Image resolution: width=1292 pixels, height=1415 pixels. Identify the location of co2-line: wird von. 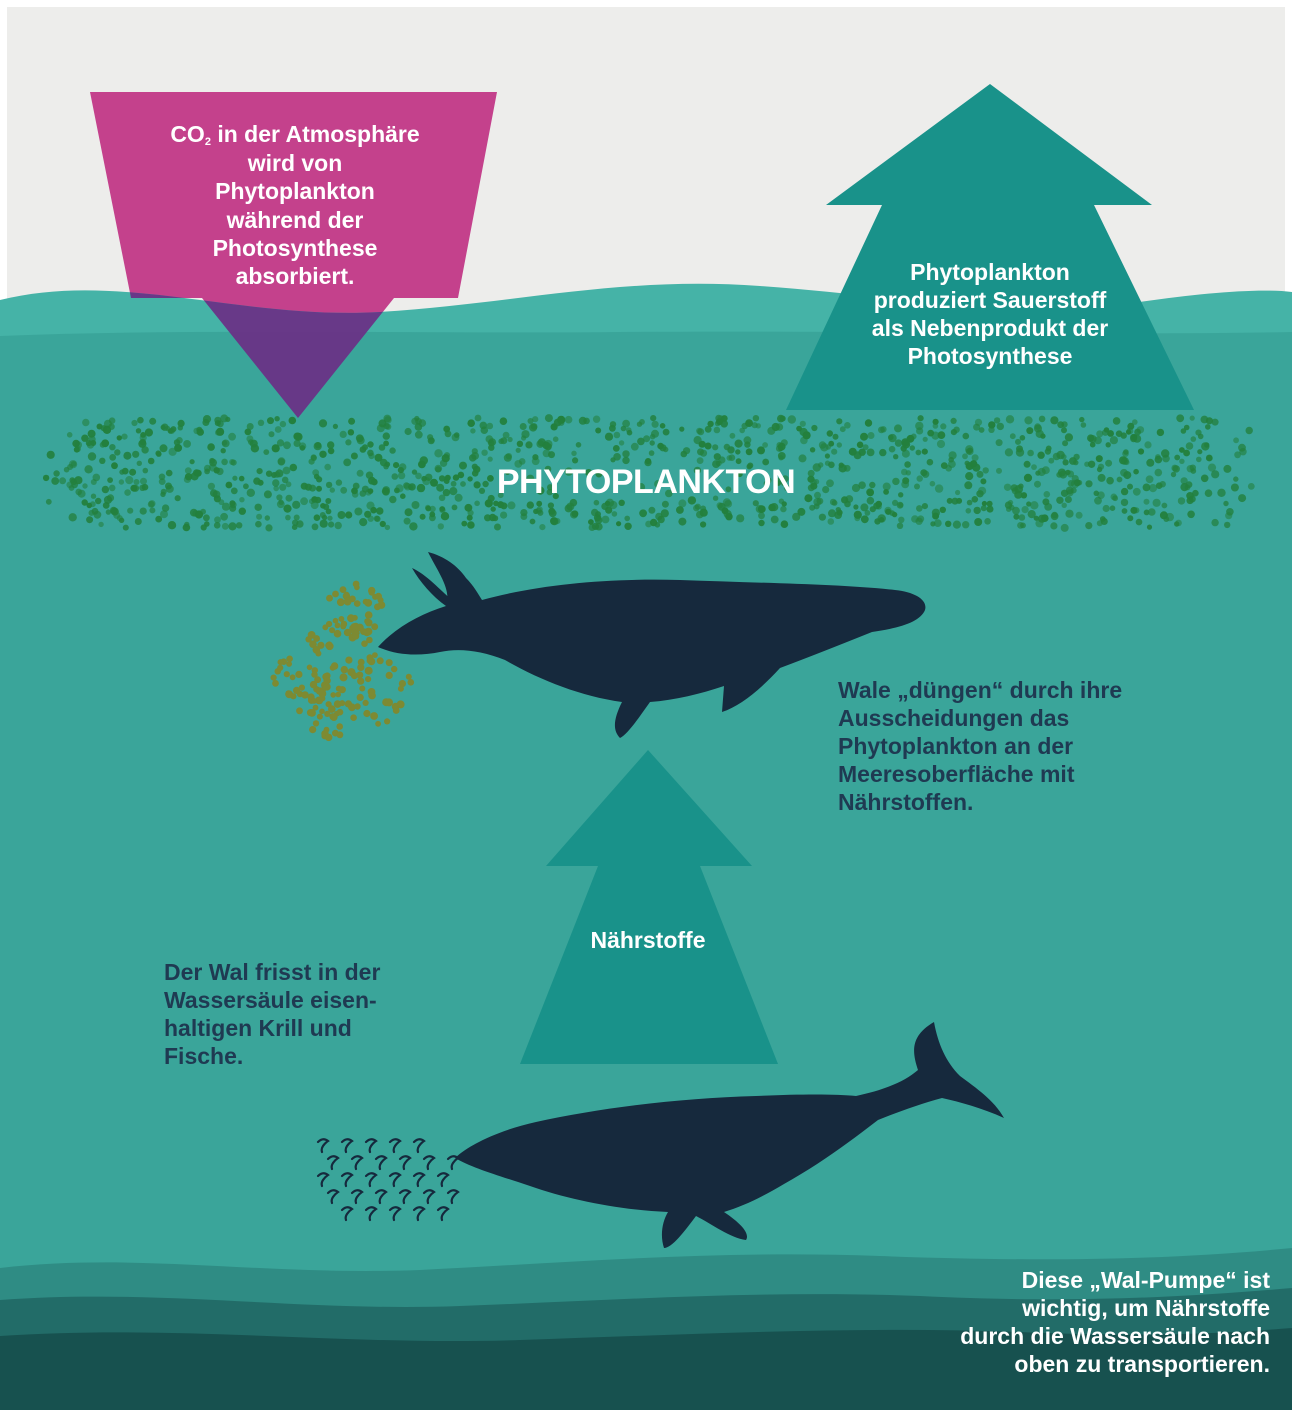
(295, 163).